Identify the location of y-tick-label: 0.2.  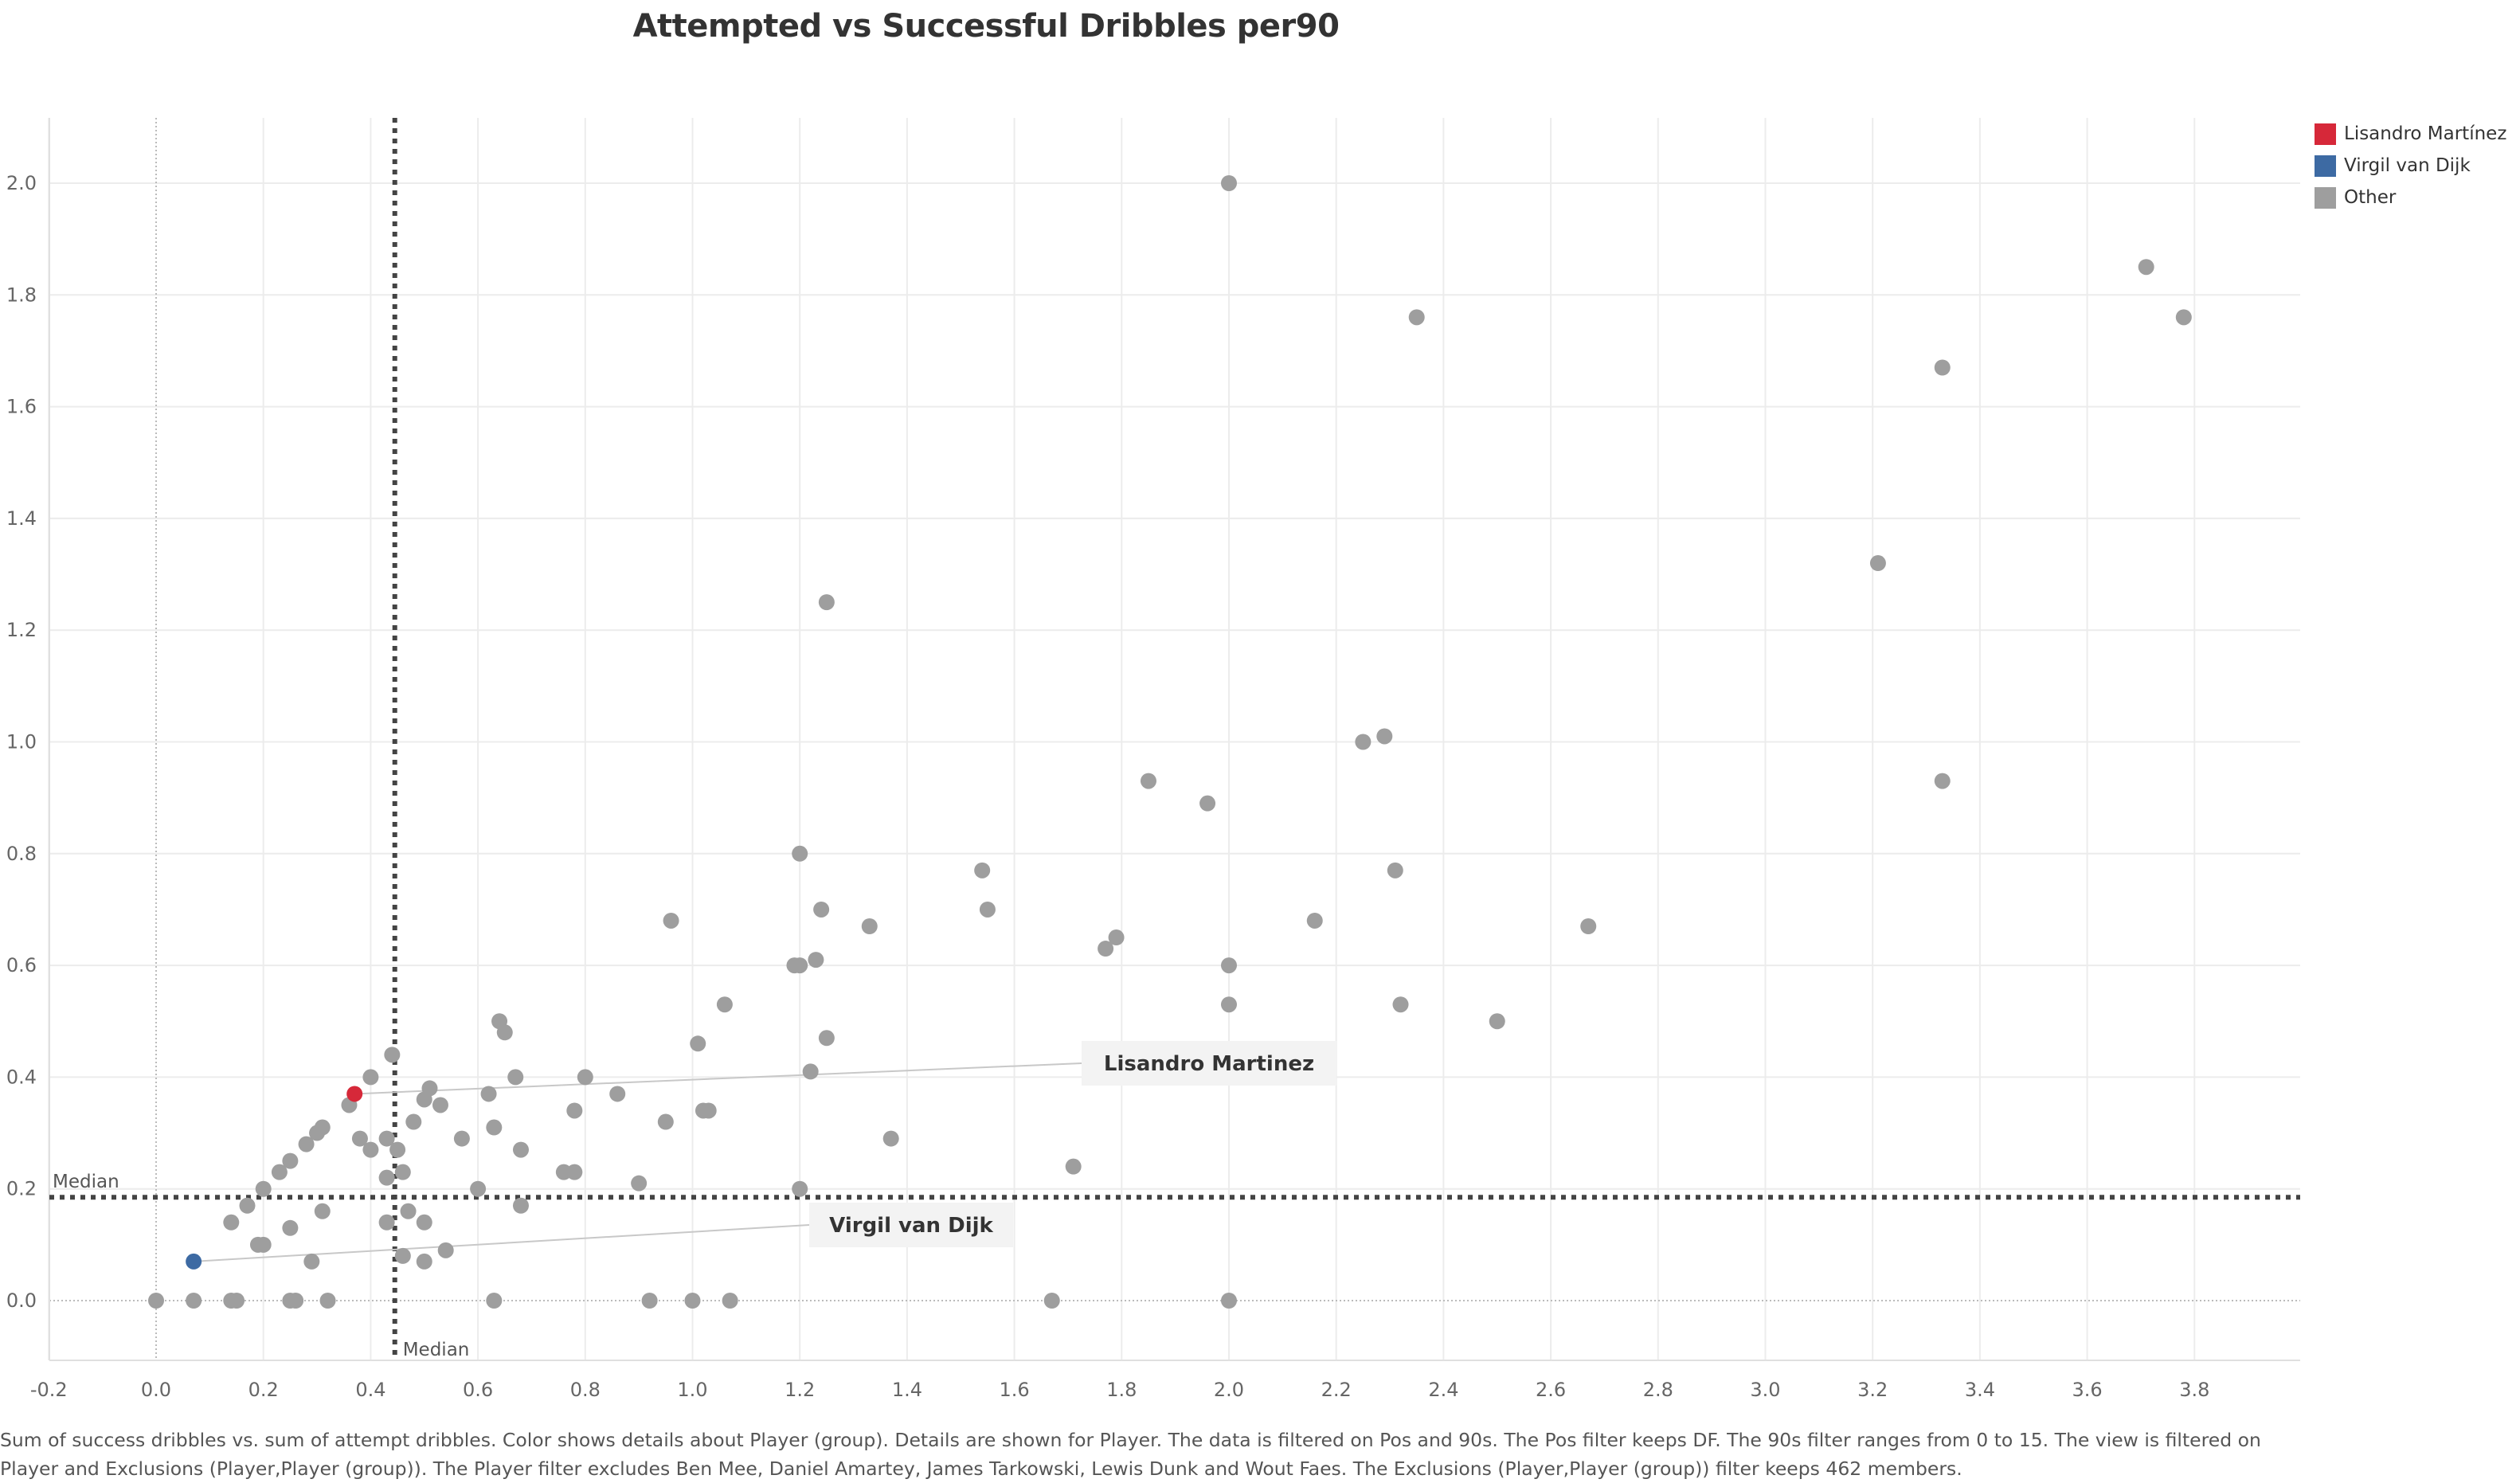
(21, 1189).